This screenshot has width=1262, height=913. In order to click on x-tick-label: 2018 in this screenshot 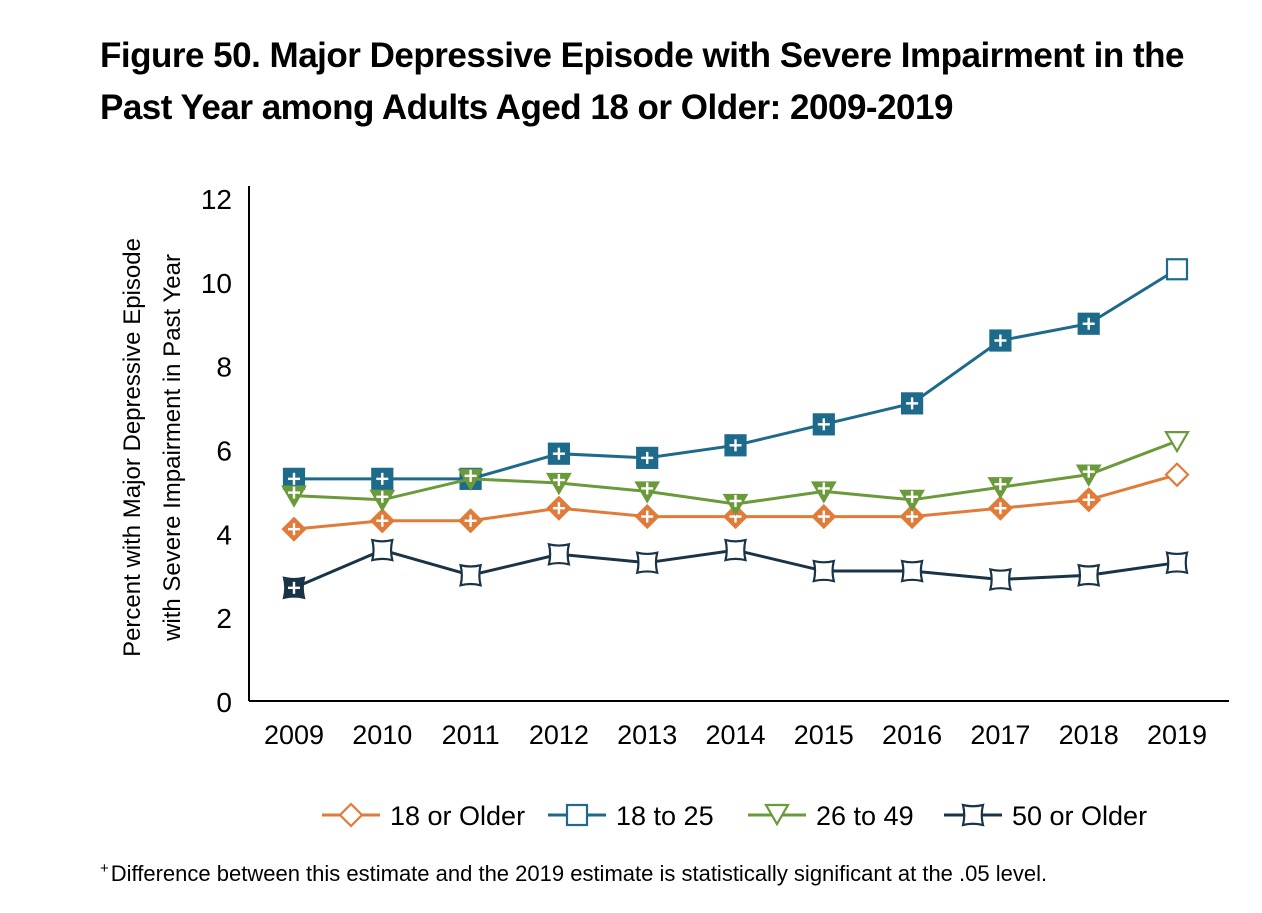, I will do `click(1089, 735)`.